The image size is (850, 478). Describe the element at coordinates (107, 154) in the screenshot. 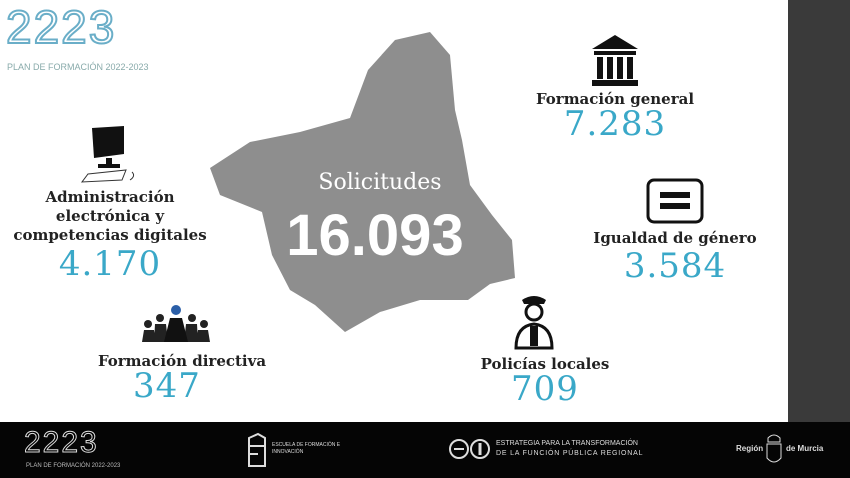

I see `computer-icon` at that location.